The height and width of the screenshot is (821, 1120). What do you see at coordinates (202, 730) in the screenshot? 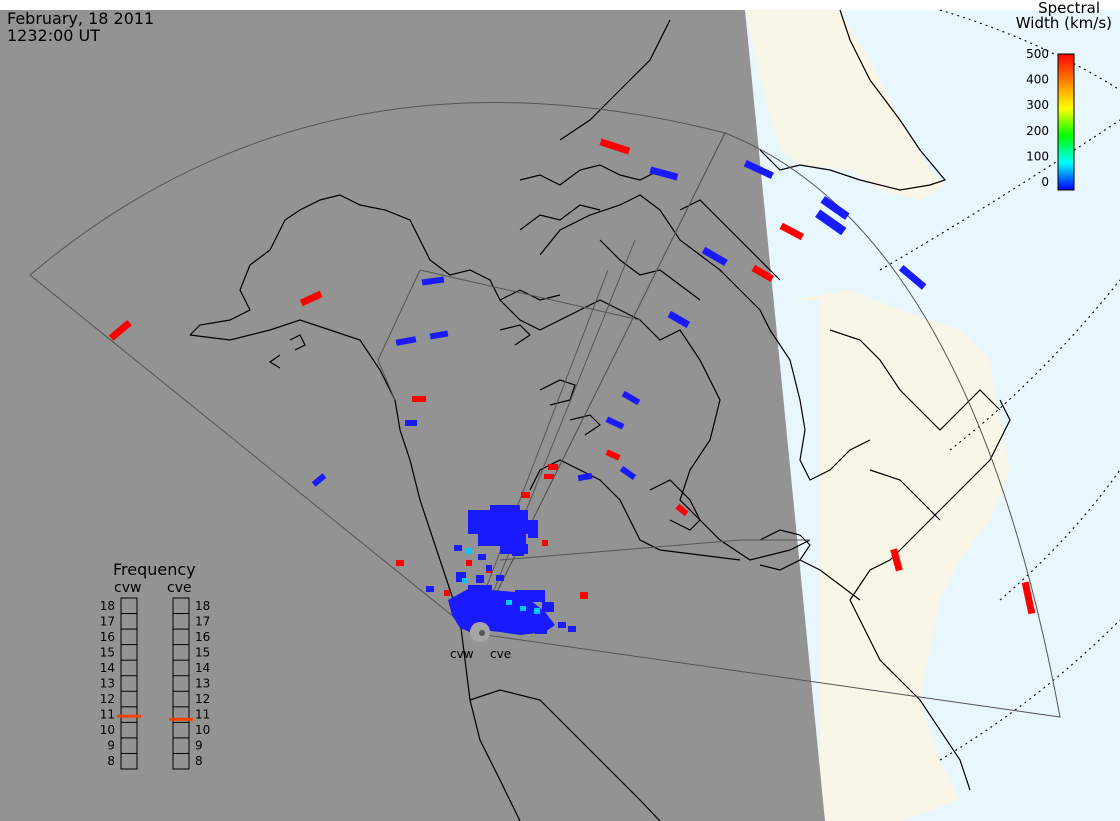
I see `frequency-level-label-cve: 10` at bounding box center [202, 730].